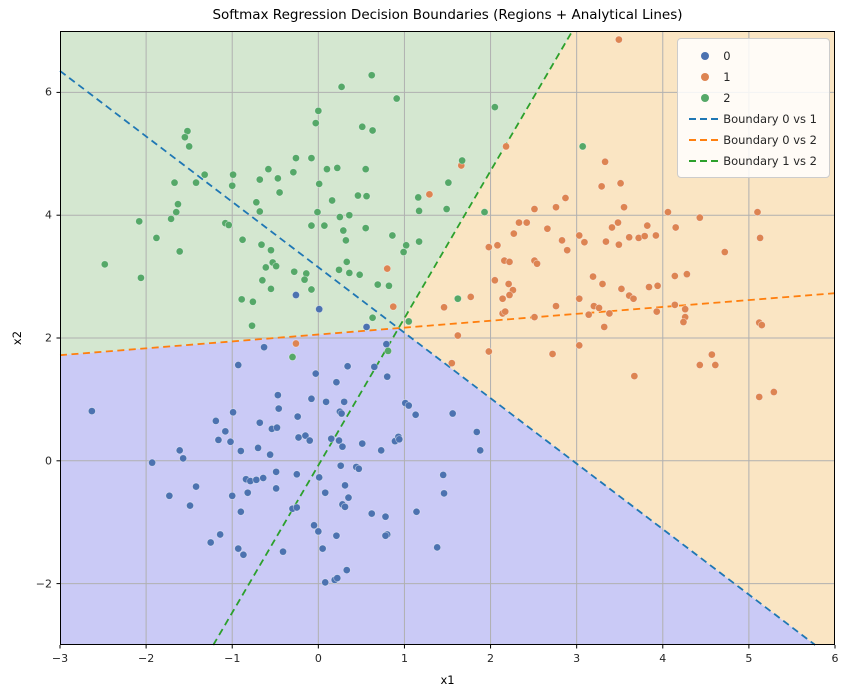  I want to click on legend-item-label: 0, so click(727, 55).